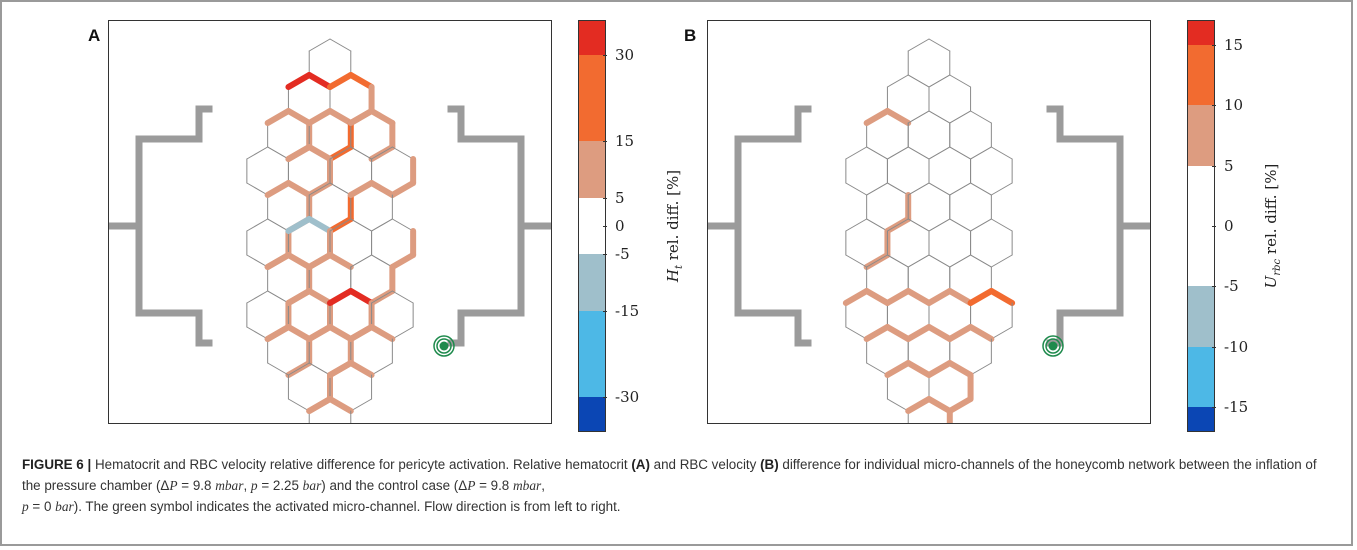 The width and height of the screenshot is (1357, 550). What do you see at coordinates (627, 396) in the screenshot?
I see `colorbar-tick-label: -30` at bounding box center [627, 396].